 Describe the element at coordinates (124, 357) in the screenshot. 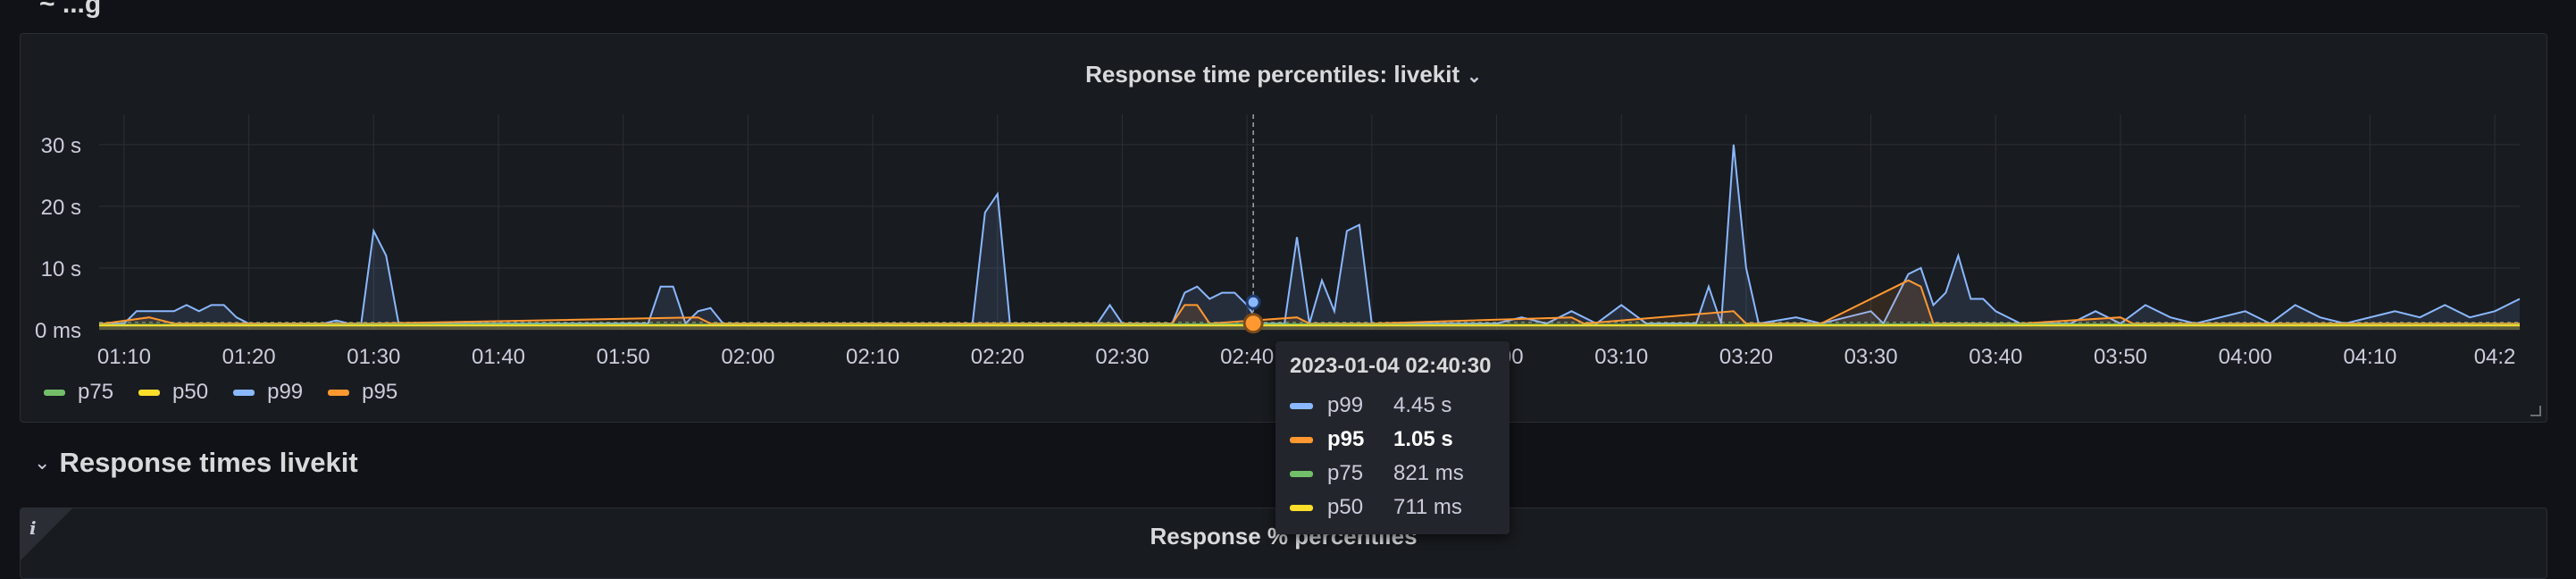

I see `x-tick-label: 01:10` at that location.